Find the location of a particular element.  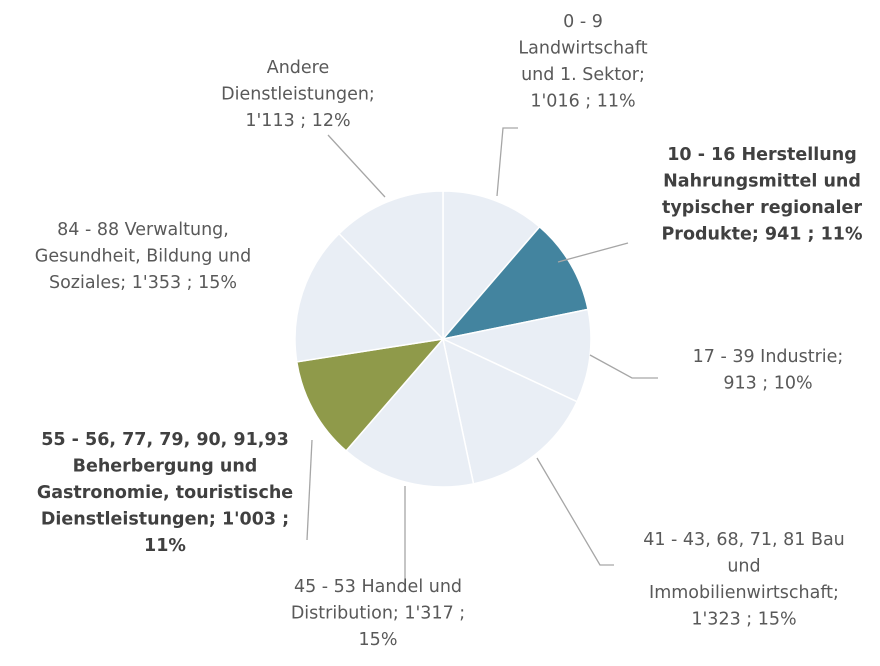

slice-label: 913 ; 10% is located at coordinates (767, 384).